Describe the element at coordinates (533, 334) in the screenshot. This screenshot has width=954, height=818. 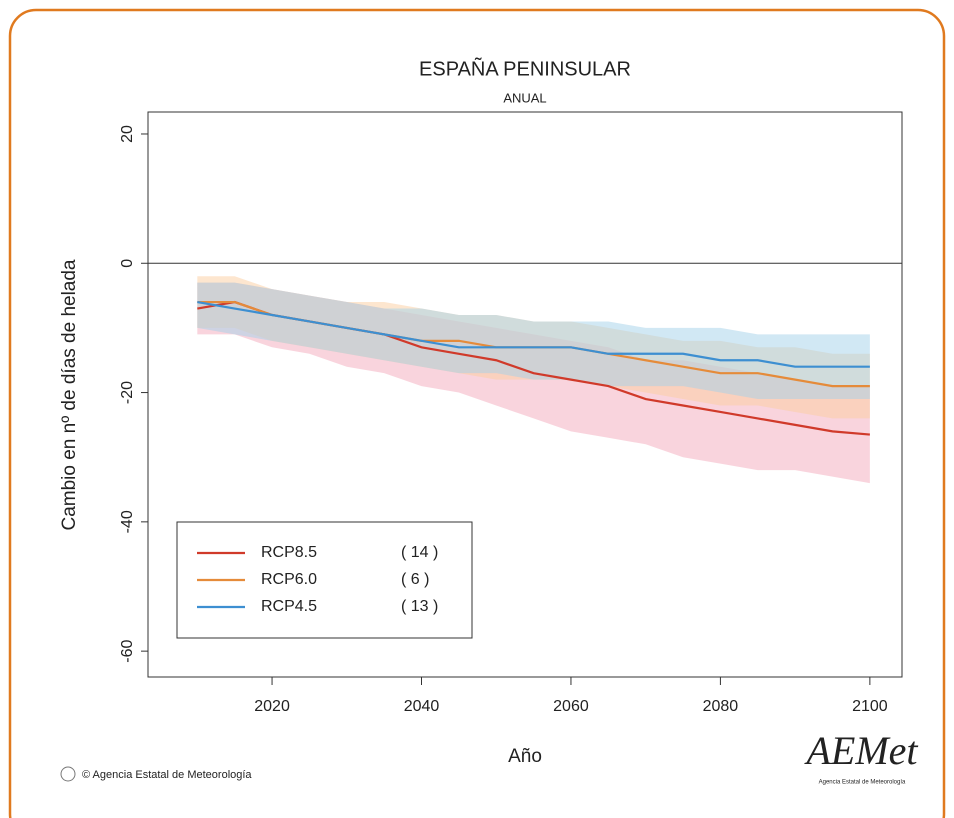
I see `line` at that location.